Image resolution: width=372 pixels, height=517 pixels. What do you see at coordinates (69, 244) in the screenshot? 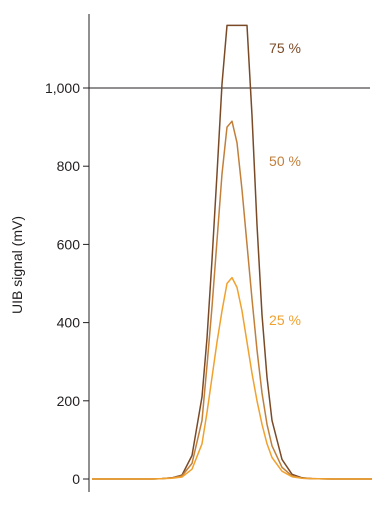
I see `y-tick-label: 600` at bounding box center [69, 244].